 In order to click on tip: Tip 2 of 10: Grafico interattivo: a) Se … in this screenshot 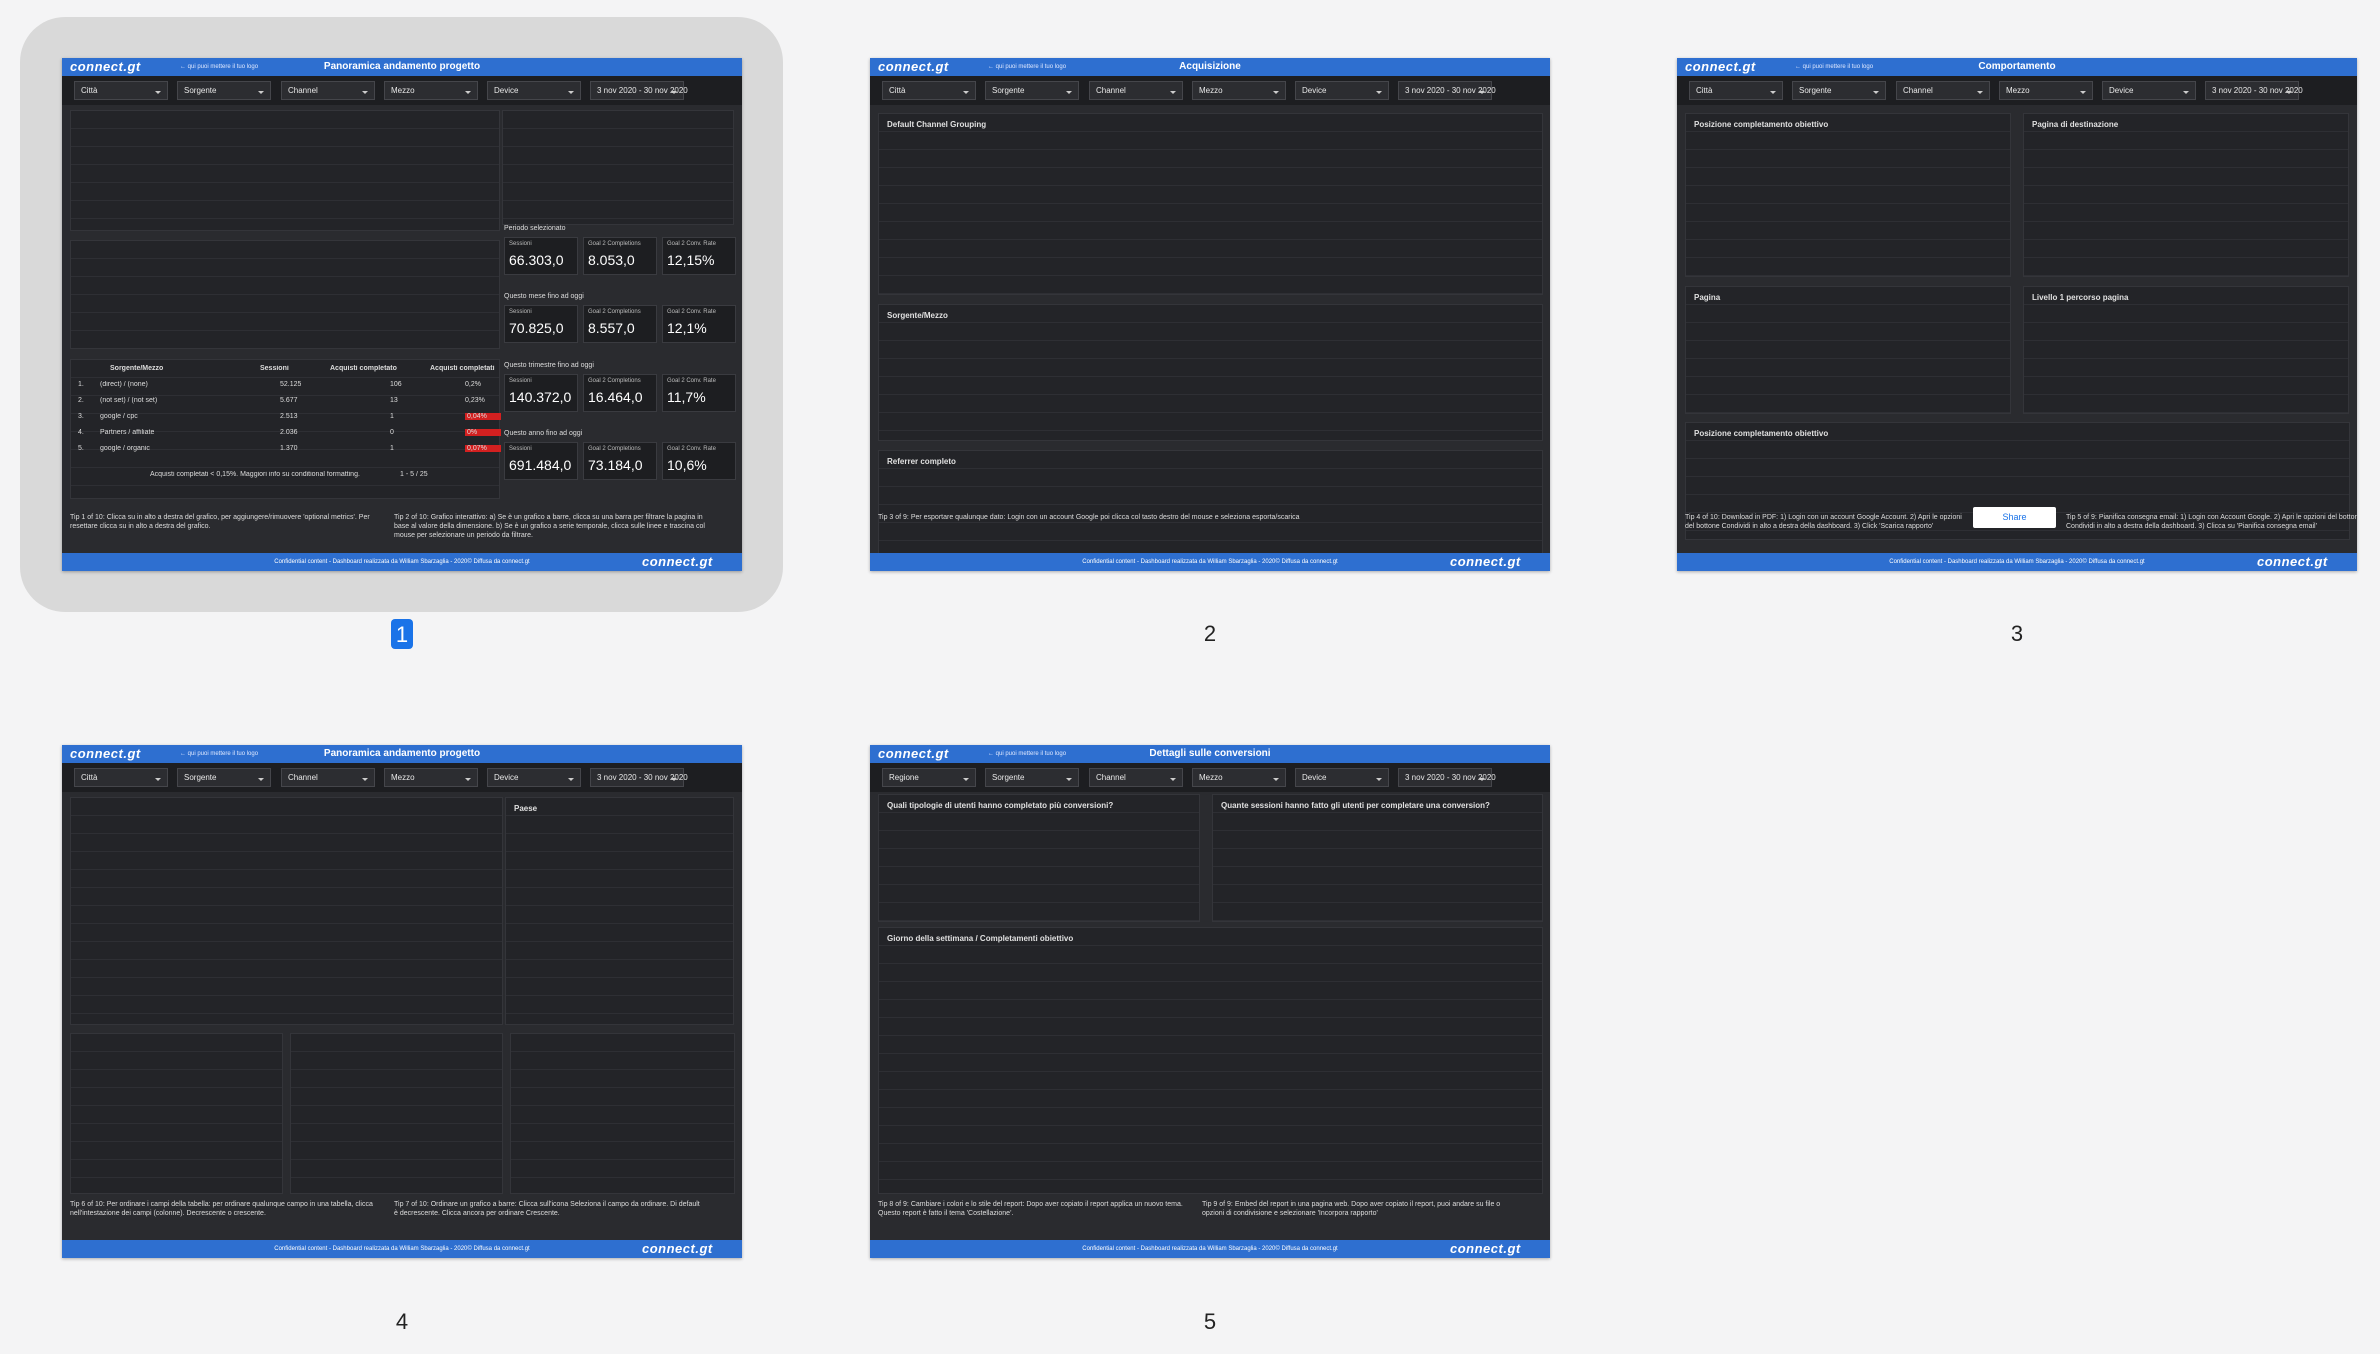, I will do `click(549, 526)`.